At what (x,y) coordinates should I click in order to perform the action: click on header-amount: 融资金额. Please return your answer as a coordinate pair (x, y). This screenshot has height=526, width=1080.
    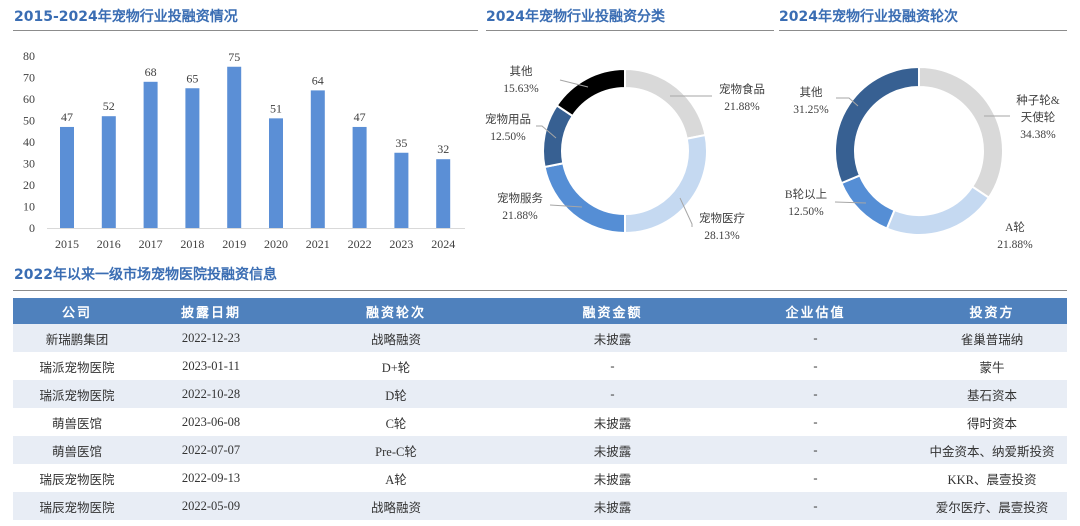
    Looking at the image, I should click on (612, 311).